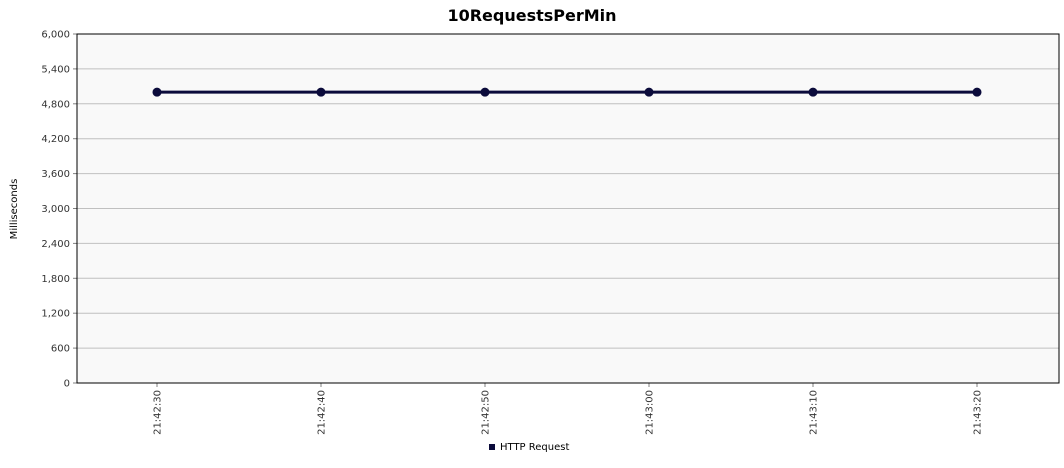 The width and height of the screenshot is (1064, 468). I want to click on y-axis-label: Milliseconds, so click(14, 209).